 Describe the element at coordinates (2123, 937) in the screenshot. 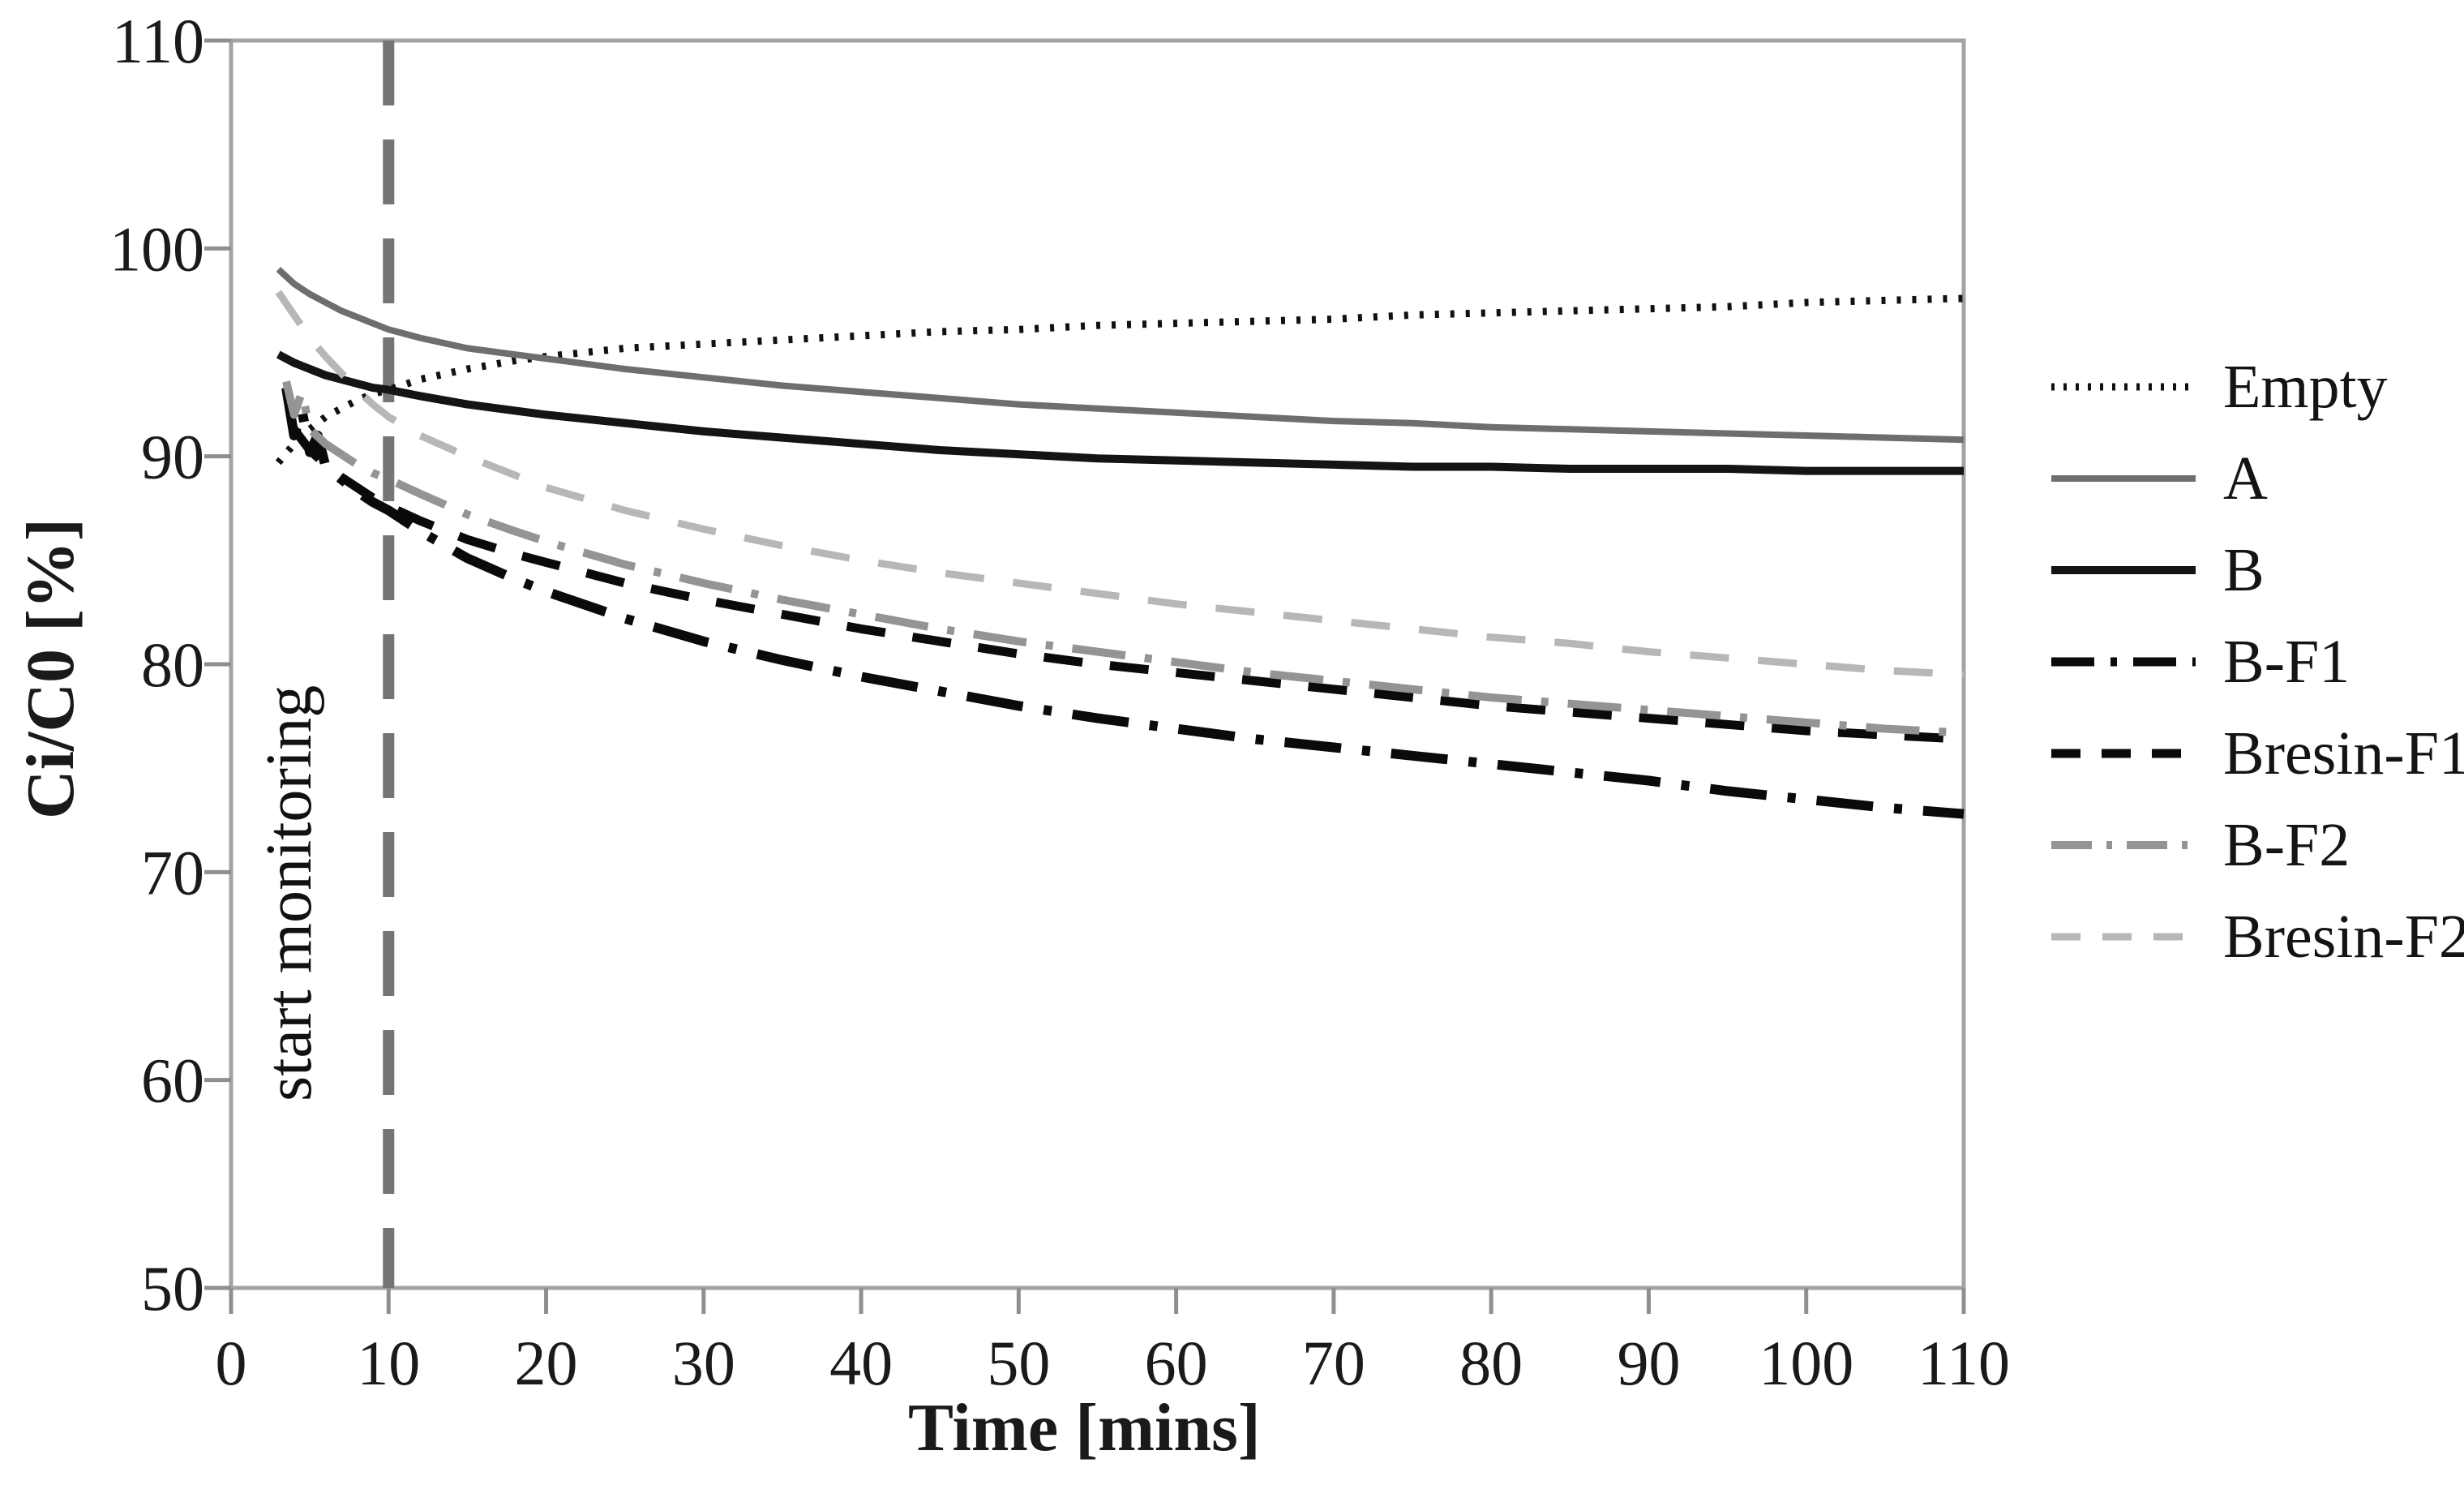

I see `legend-swatch-bresin-f2` at that location.